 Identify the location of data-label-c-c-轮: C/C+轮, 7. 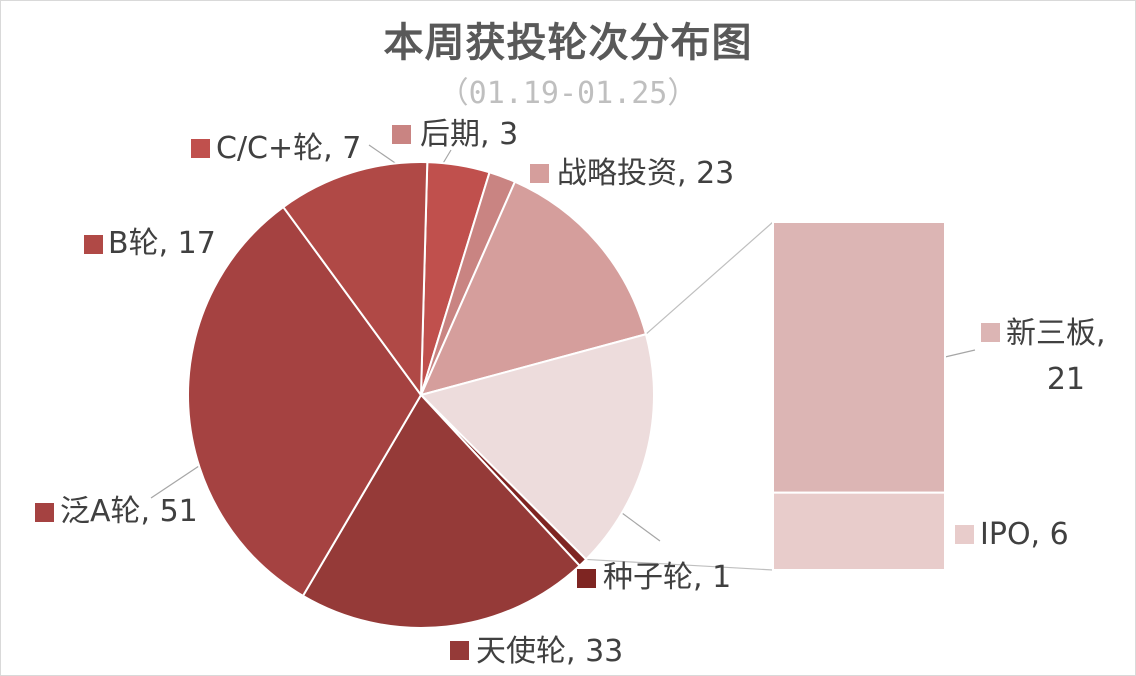
(288, 148).